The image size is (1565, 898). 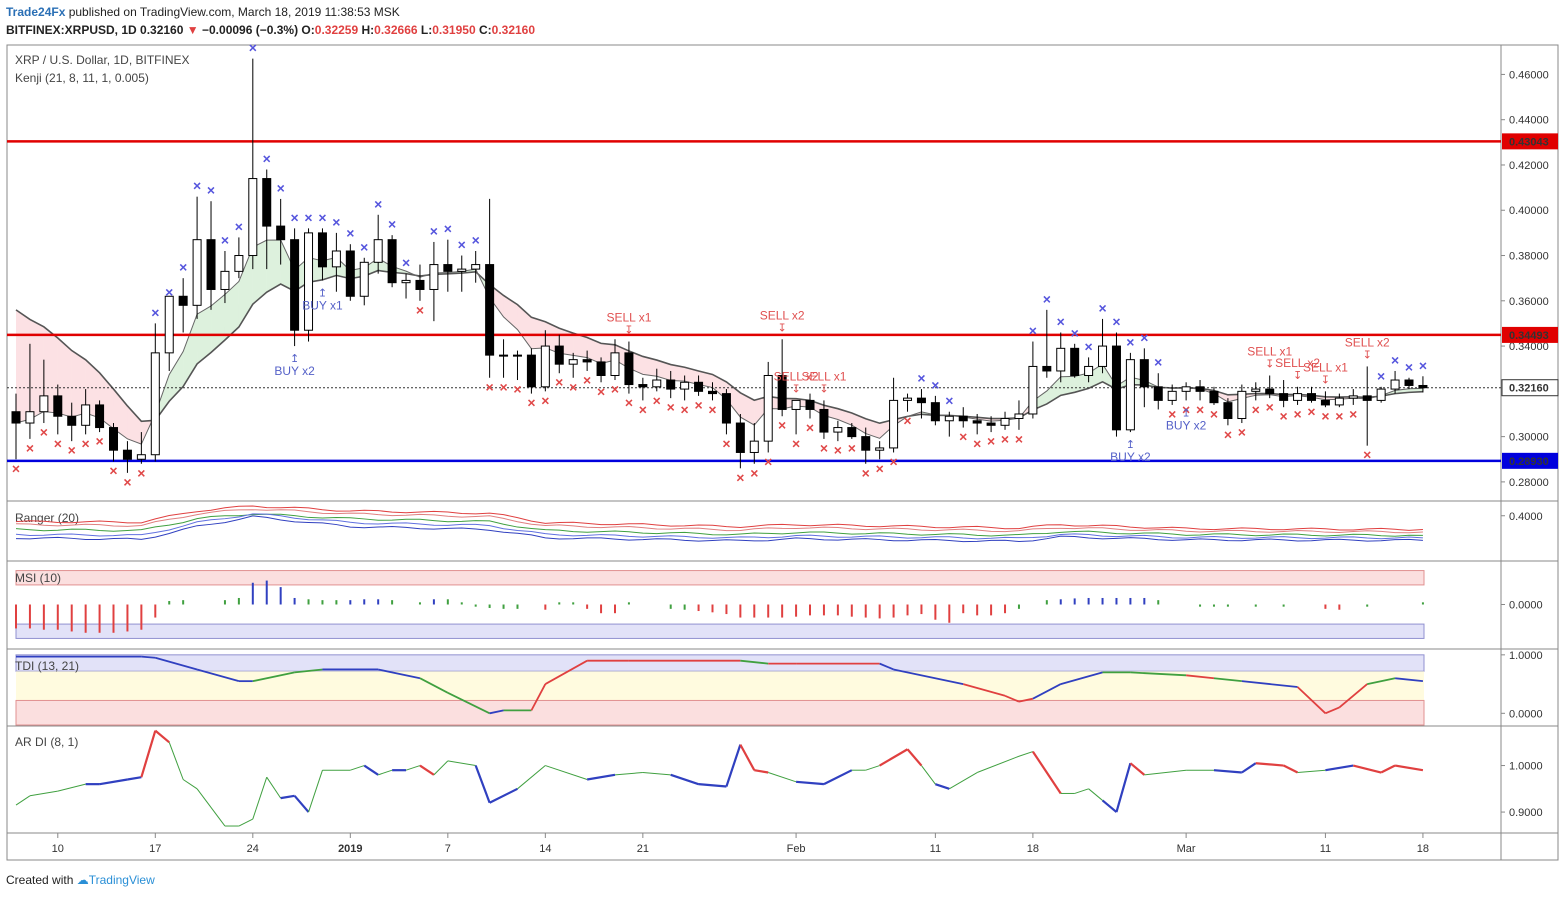 I want to click on buy-signal-arrow: ↥, so click(x=294, y=359).